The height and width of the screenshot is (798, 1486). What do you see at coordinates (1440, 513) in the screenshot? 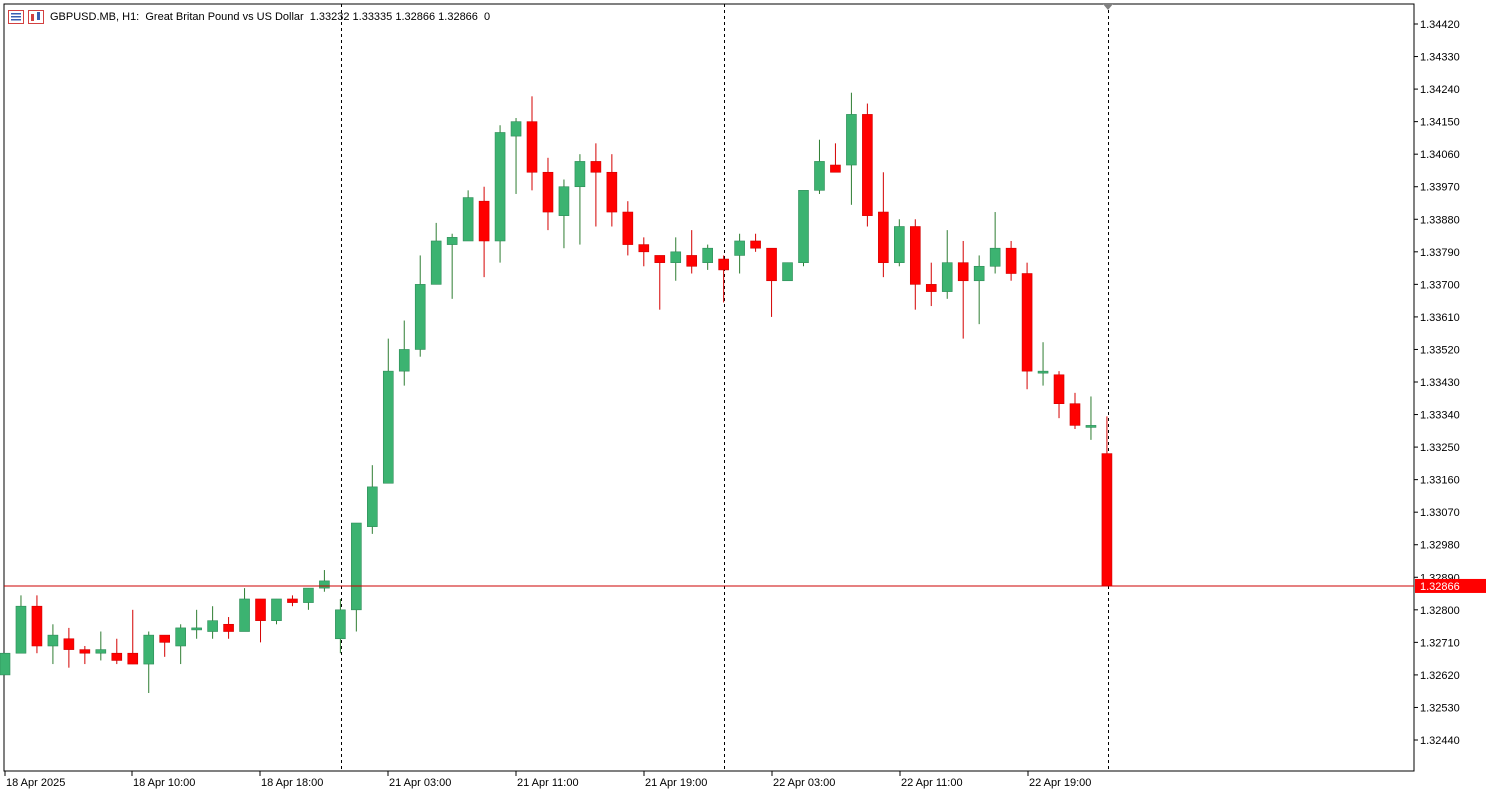
I see `y-axis-label: 1.33070` at bounding box center [1440, 513].